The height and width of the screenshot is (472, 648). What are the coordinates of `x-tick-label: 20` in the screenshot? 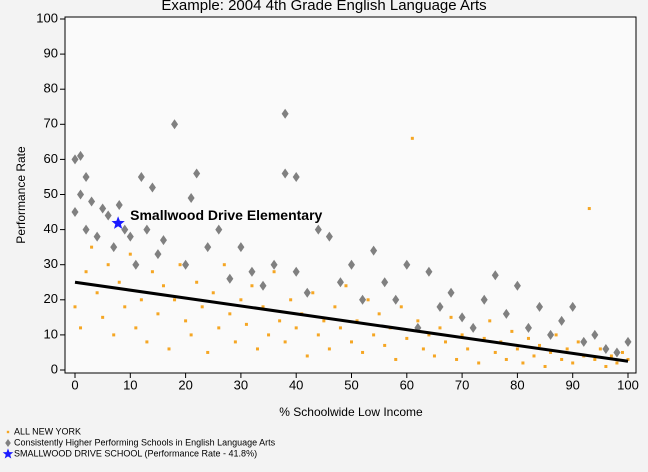 It's located at (185, 384).